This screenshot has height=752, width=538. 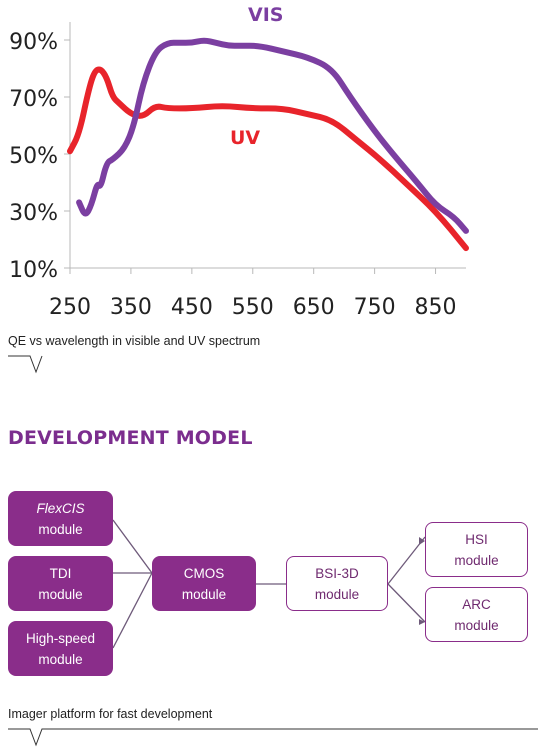 I want to click on bsi-3d-sublabel: module, so click(x=337, y=594).